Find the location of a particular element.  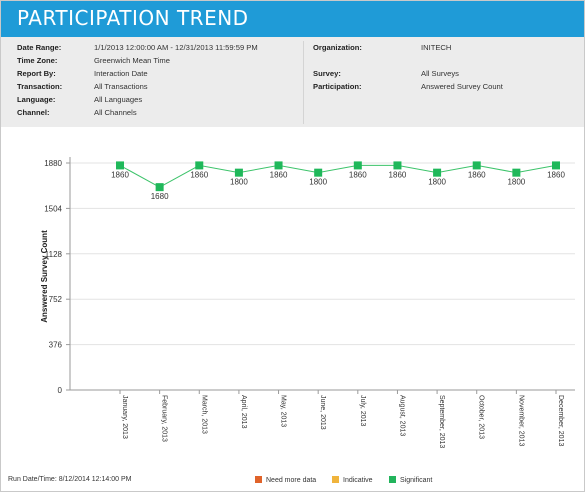

legend-significant: Significant is located at coordinates (410, 480).